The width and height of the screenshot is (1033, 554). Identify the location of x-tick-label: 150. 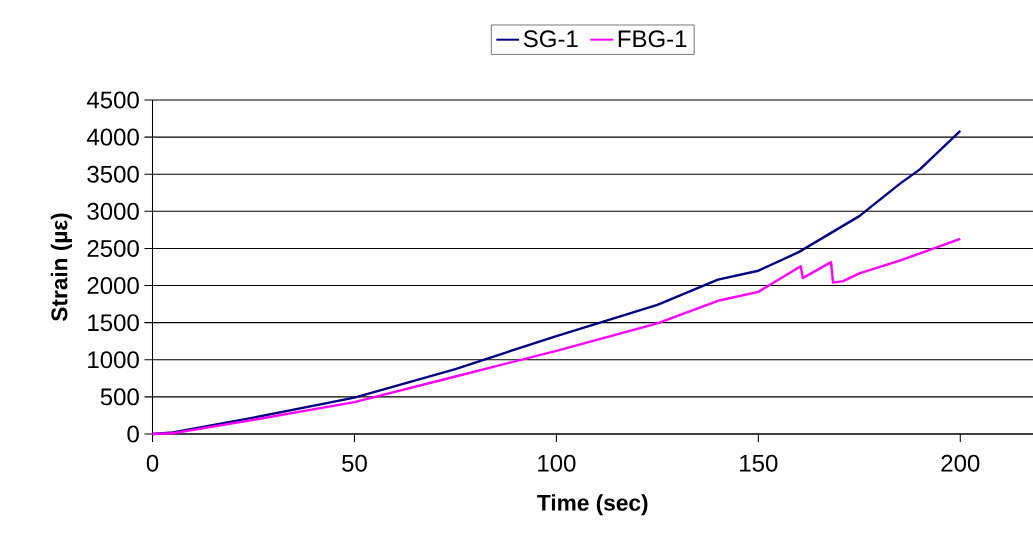
(759, 463).